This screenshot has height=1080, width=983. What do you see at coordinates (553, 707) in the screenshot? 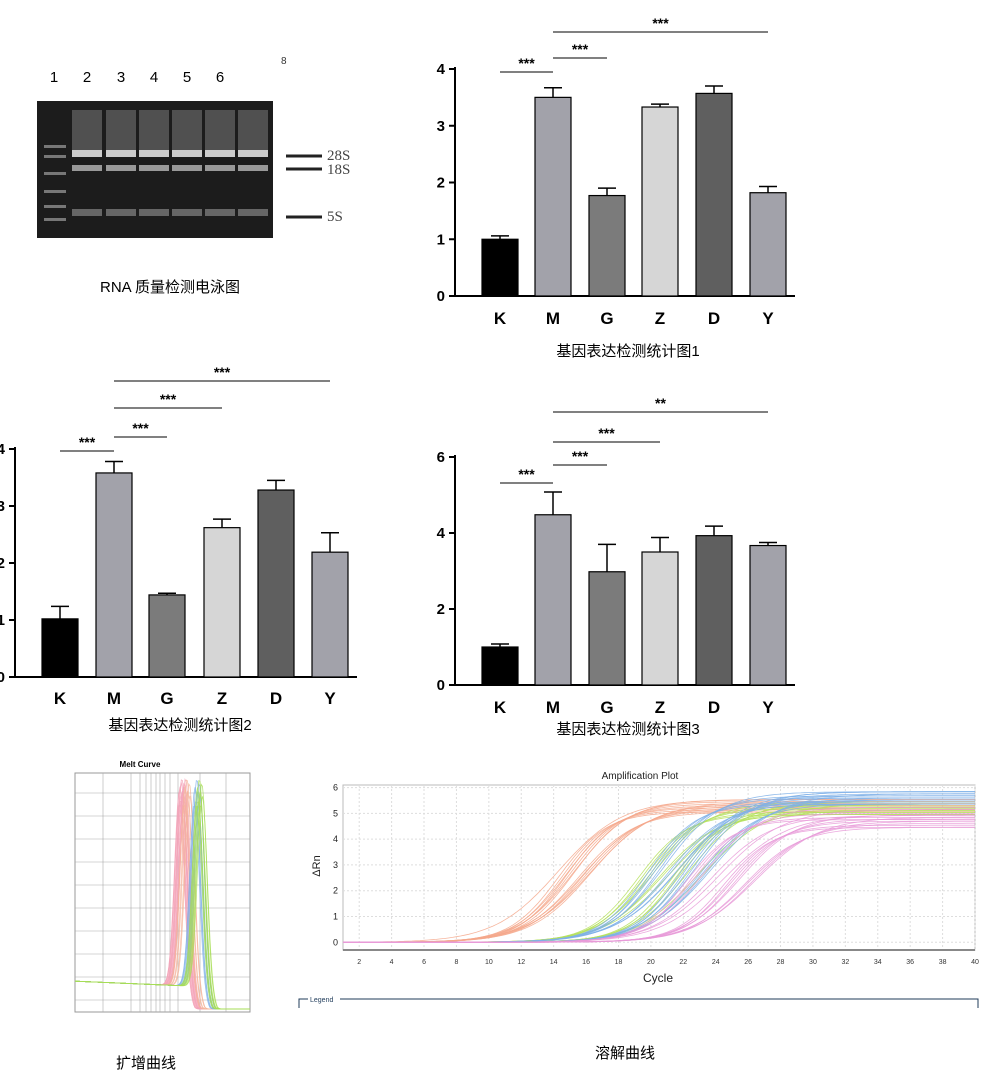
I see `category-label: M` at bounding box center [553, 707].